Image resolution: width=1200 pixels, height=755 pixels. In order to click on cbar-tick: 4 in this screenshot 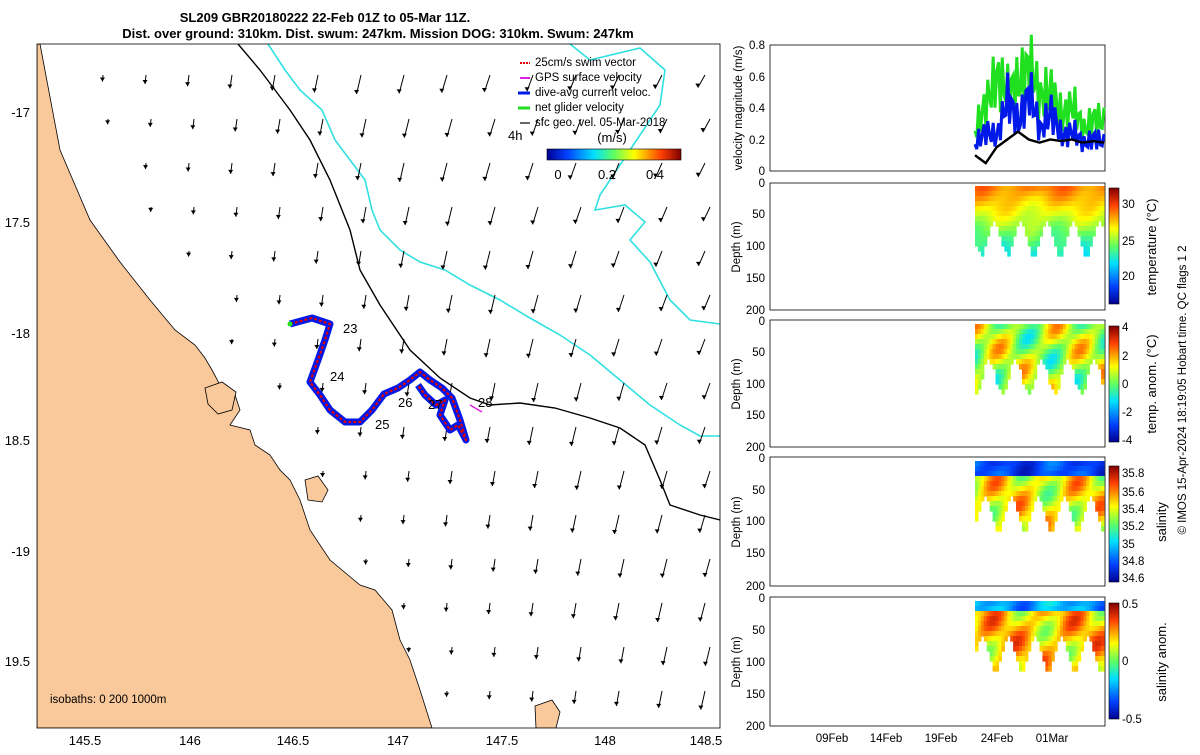, I will do `click(1125, 328)`.